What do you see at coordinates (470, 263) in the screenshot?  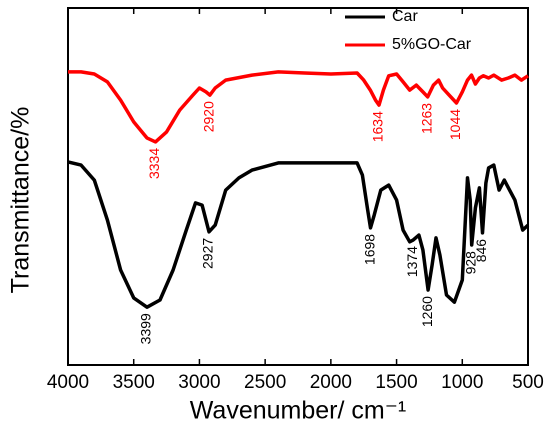 I see `peak-label: 928` at bounding box center [470, 263].